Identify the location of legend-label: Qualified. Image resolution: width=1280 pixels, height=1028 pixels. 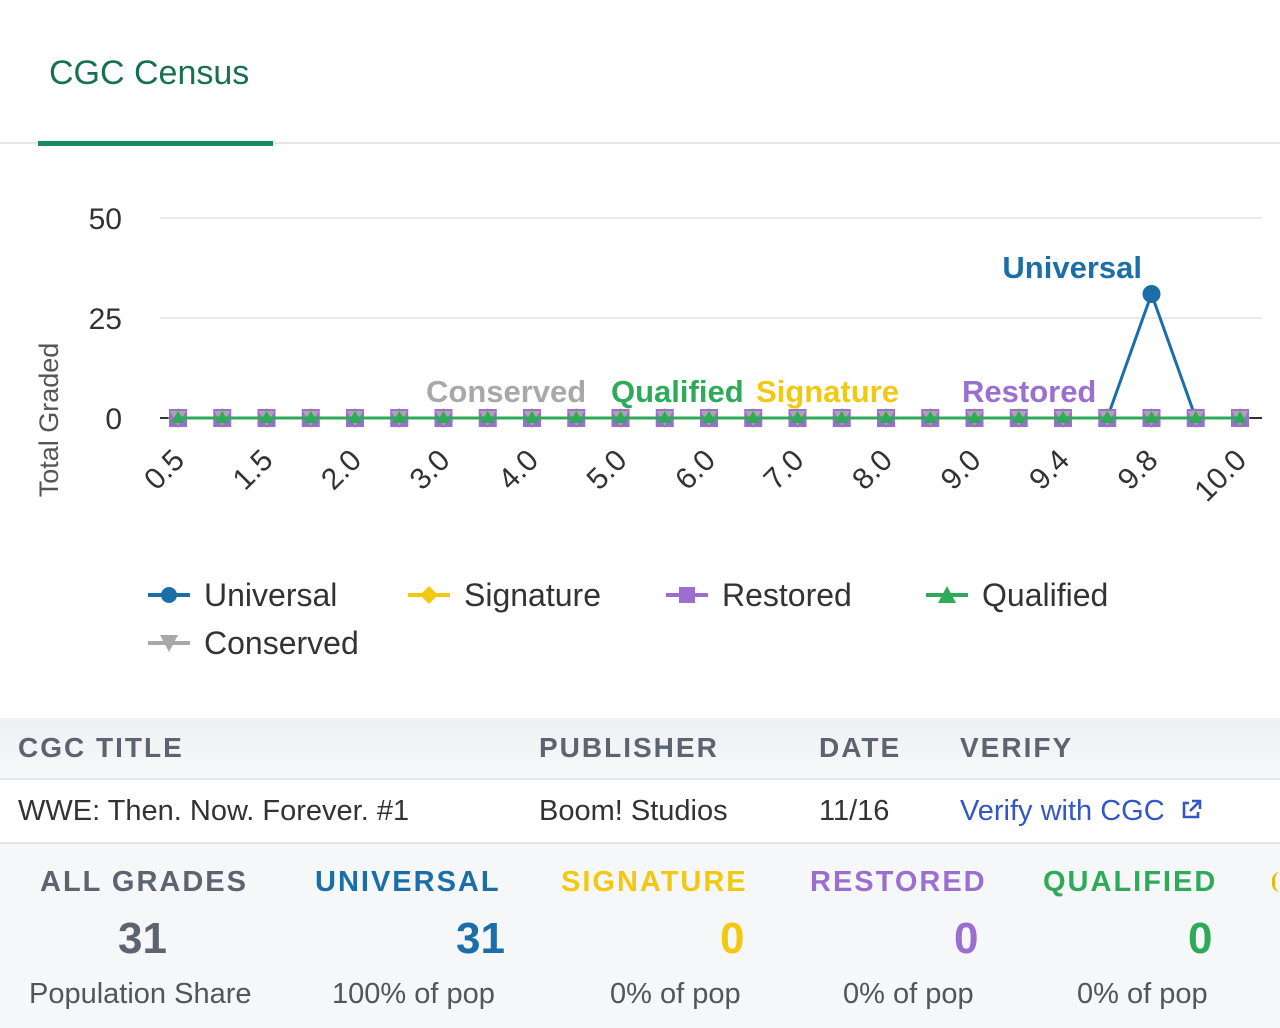
(1045, 594).